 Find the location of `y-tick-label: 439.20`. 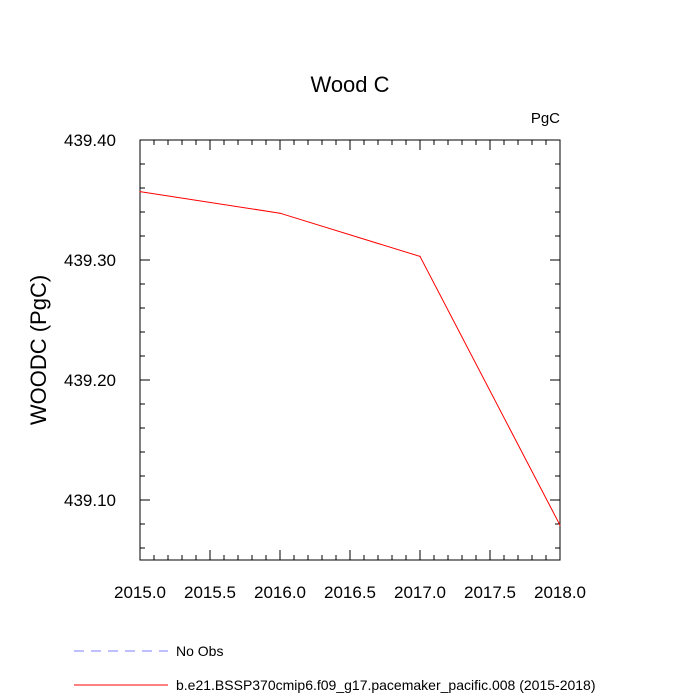

y-tick-label: 439.20 is located at coordinates (90, 380).